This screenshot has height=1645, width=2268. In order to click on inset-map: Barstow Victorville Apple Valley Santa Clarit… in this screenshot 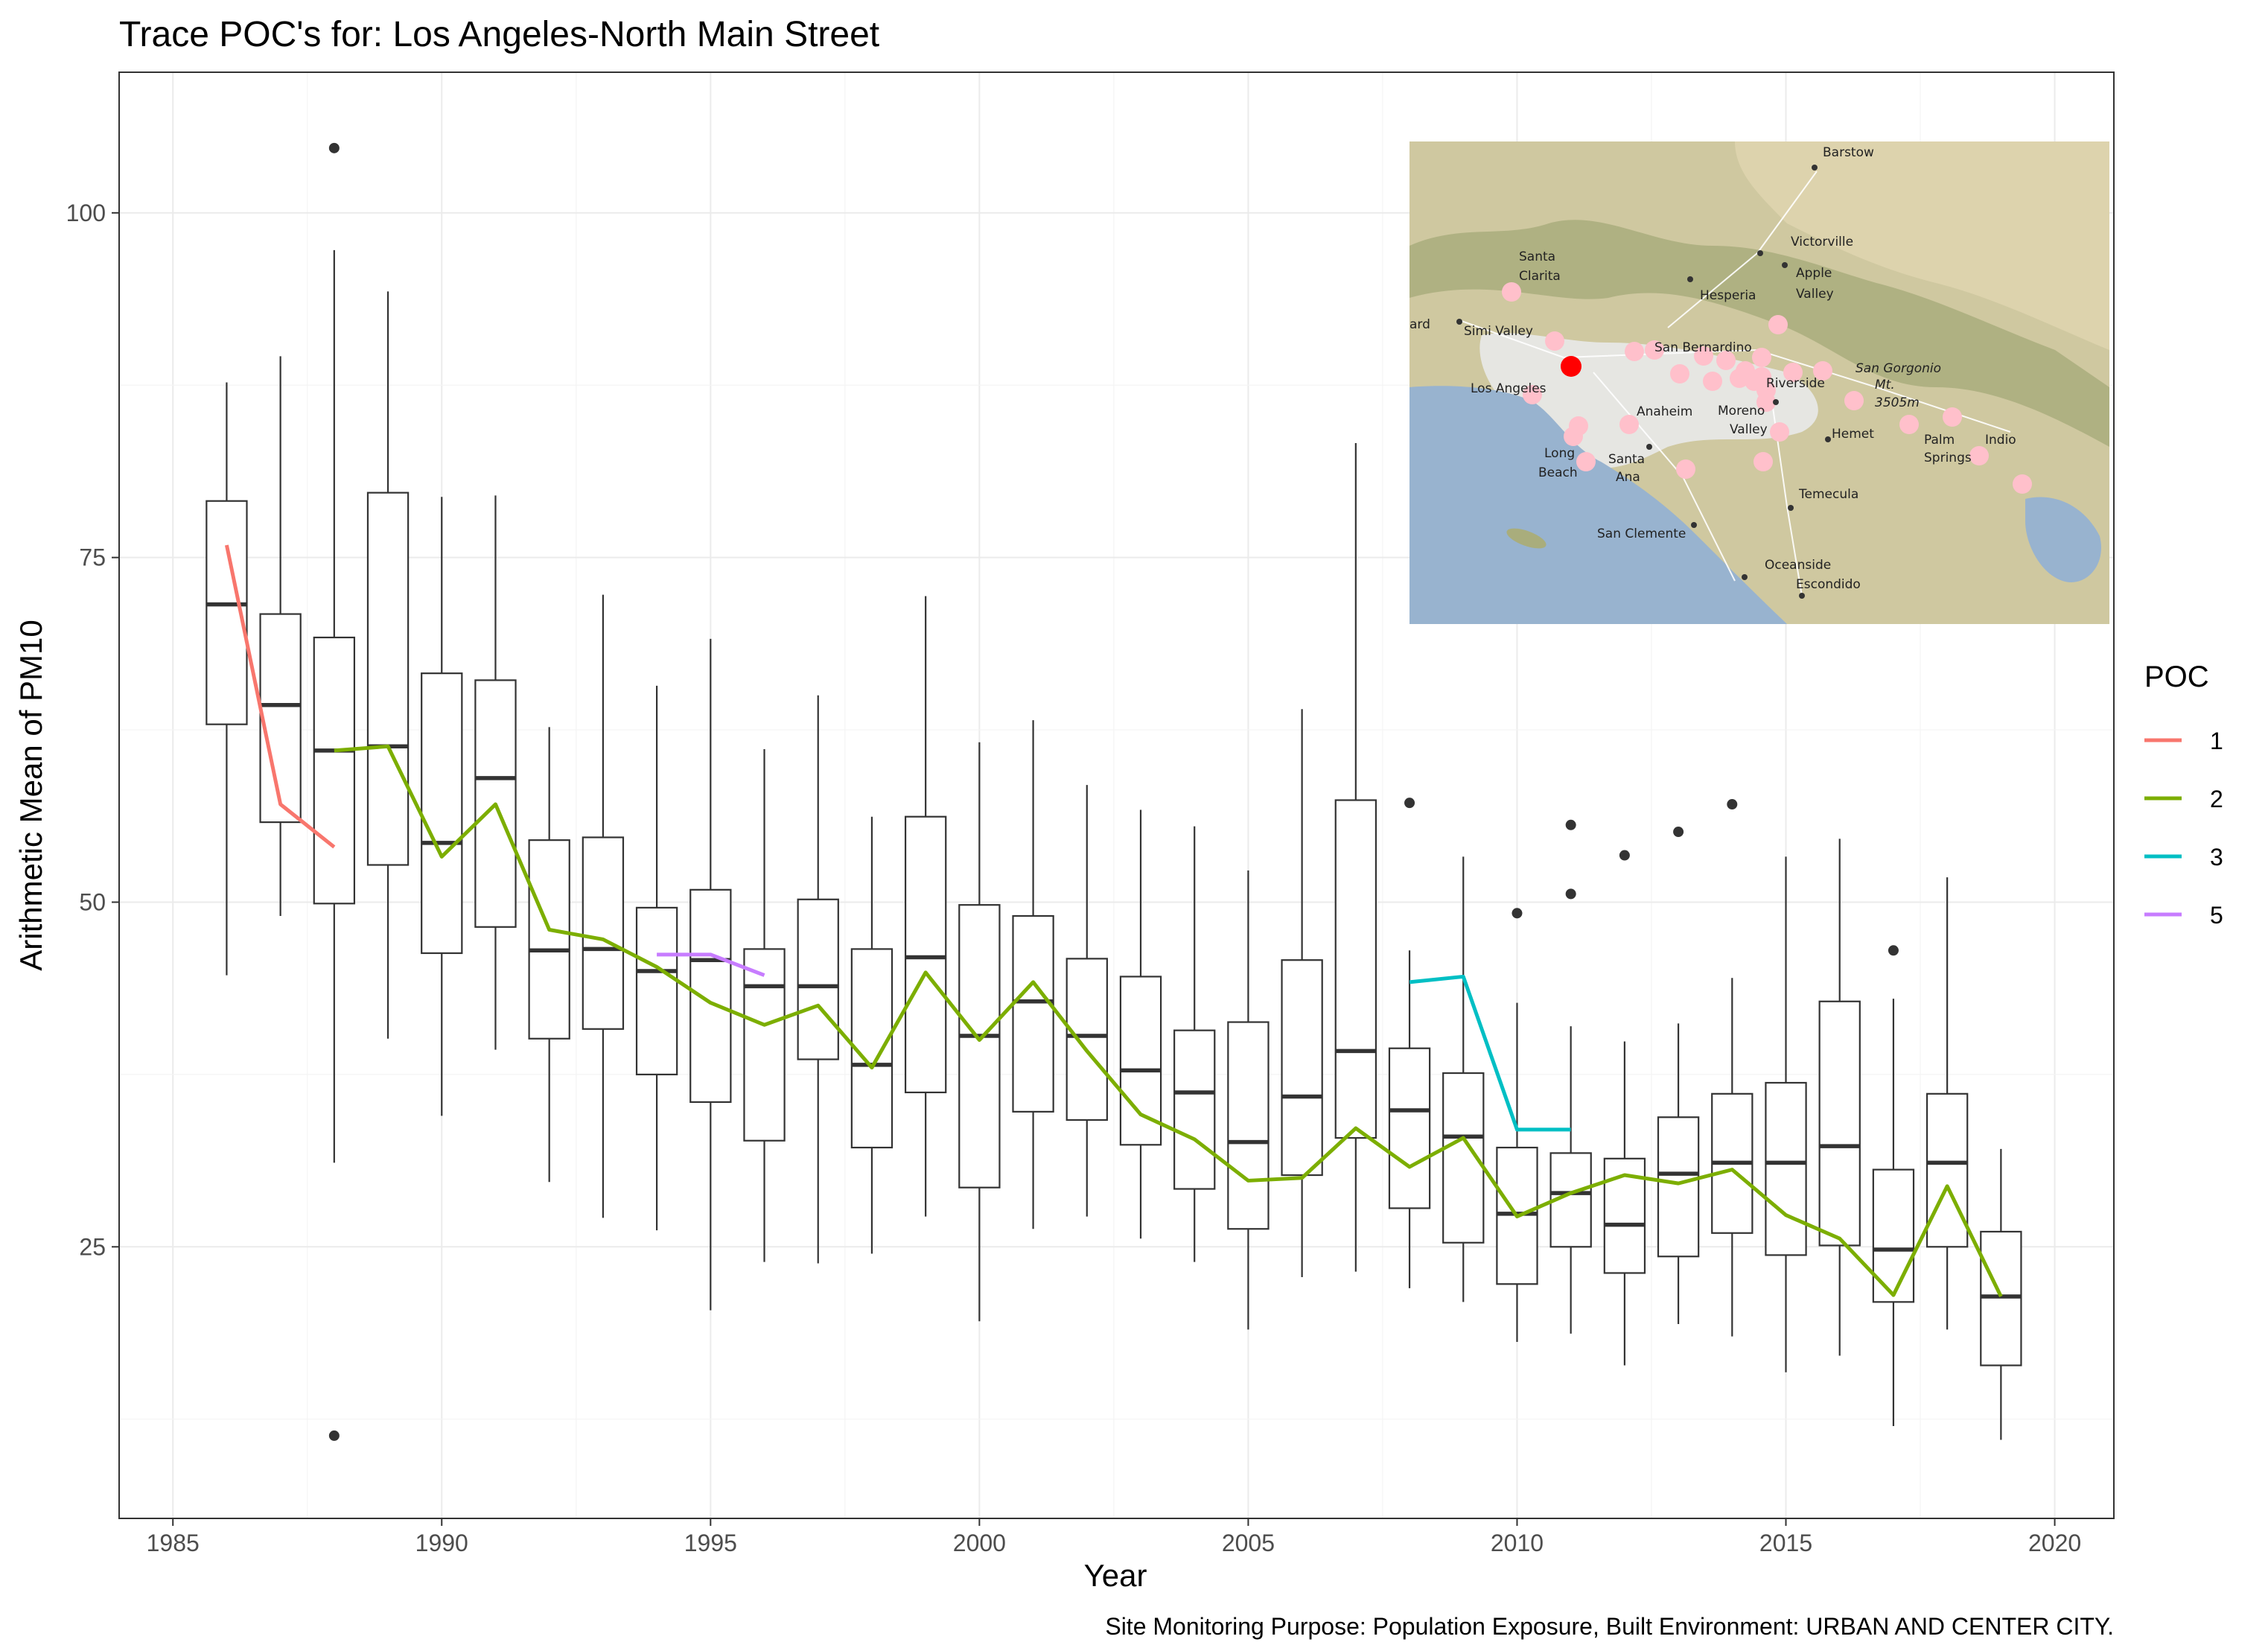, I will do `click(1759, 382)`.